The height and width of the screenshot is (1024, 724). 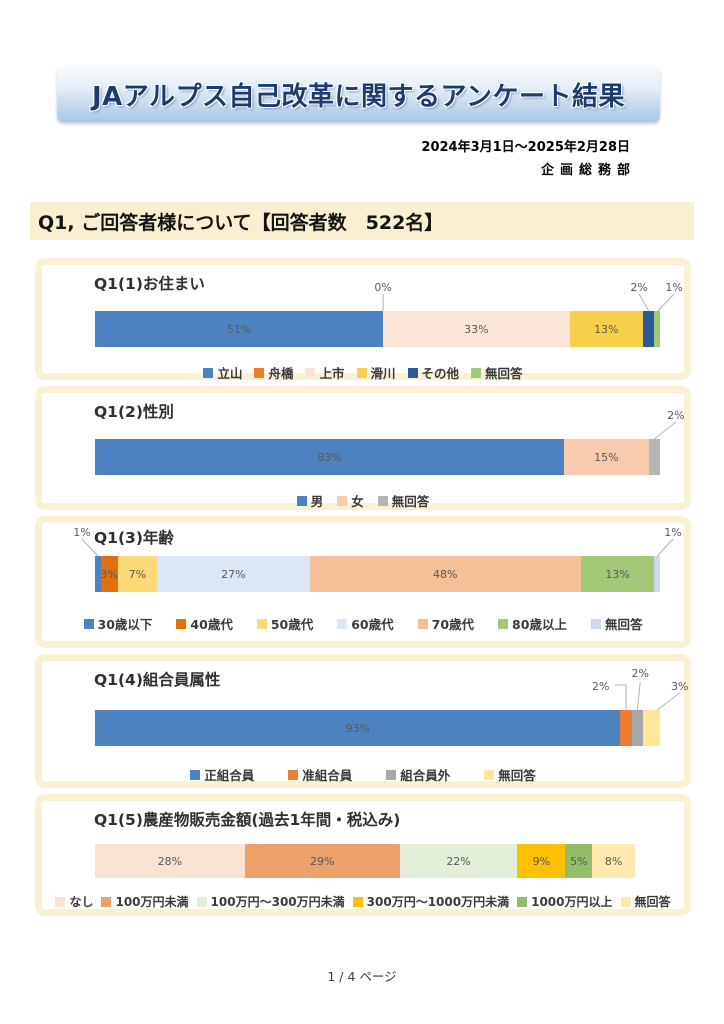 I want to click on legend-item: 正組合員, so click(x=222, y=774).